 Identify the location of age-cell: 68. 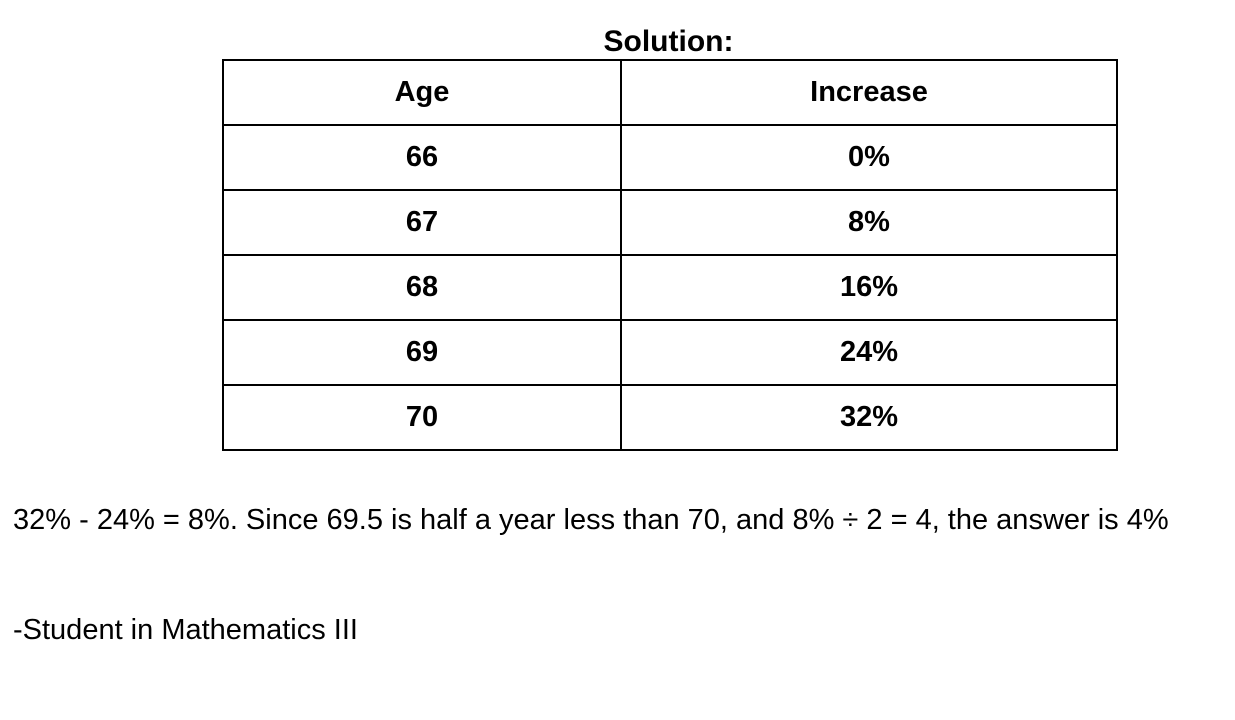
(422, 287).